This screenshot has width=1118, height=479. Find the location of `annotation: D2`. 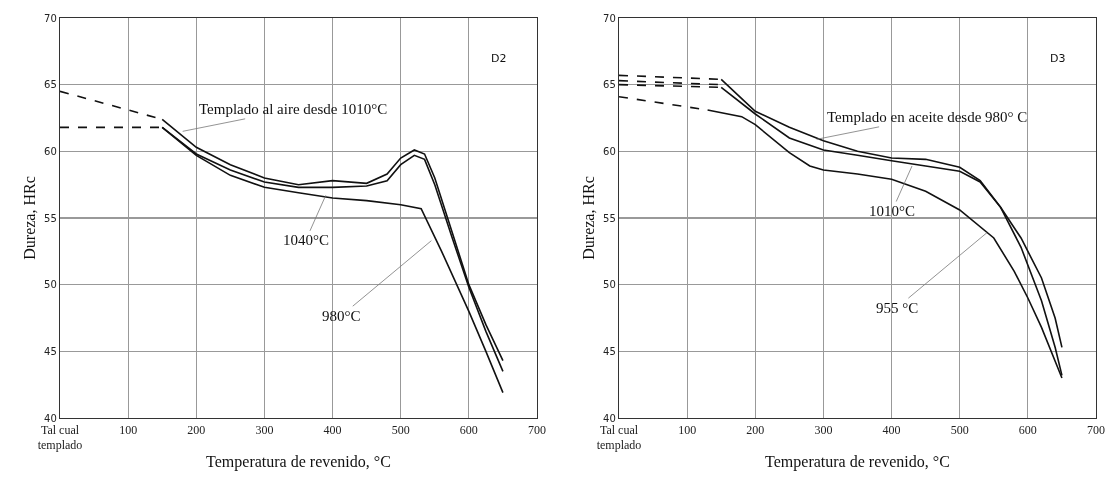

annotation: D2 is located at coordinates (499, 58).